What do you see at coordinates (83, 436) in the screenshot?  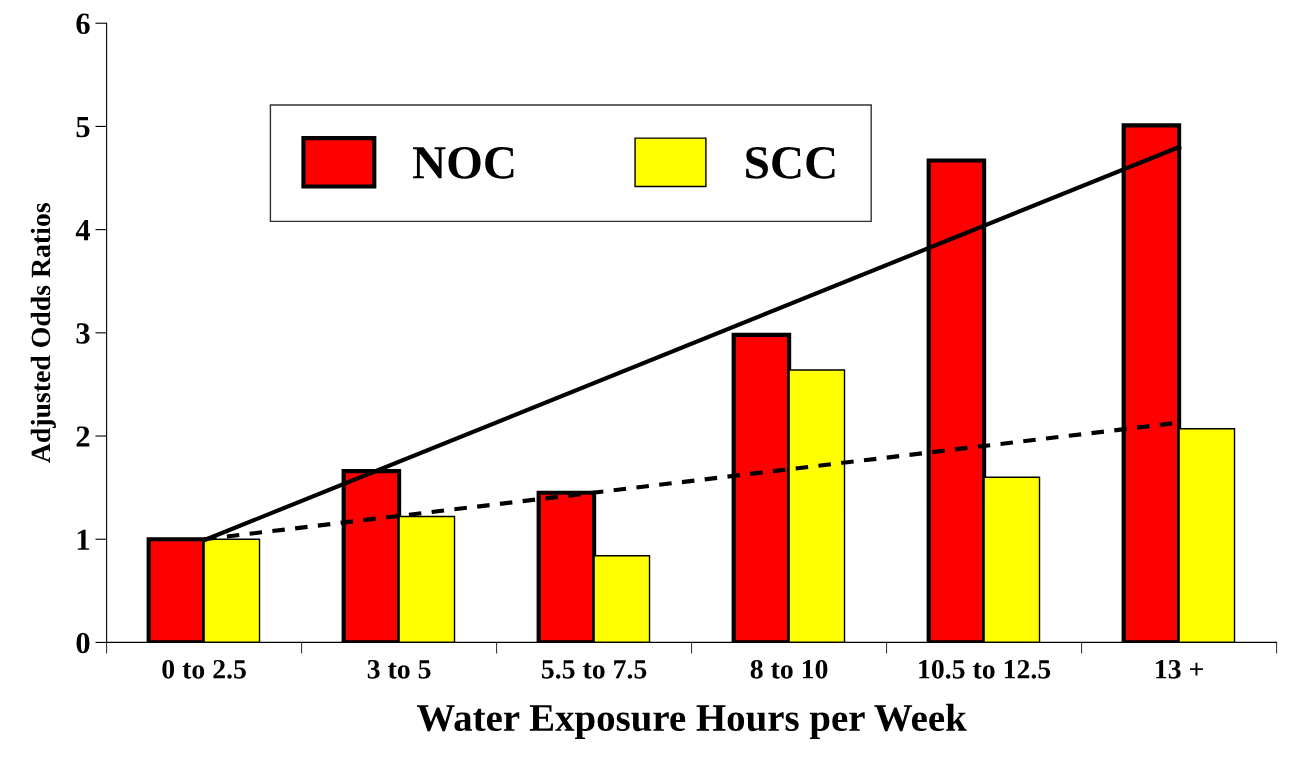 I see `y-tick-label: 2` at bounding box center [83, 436].